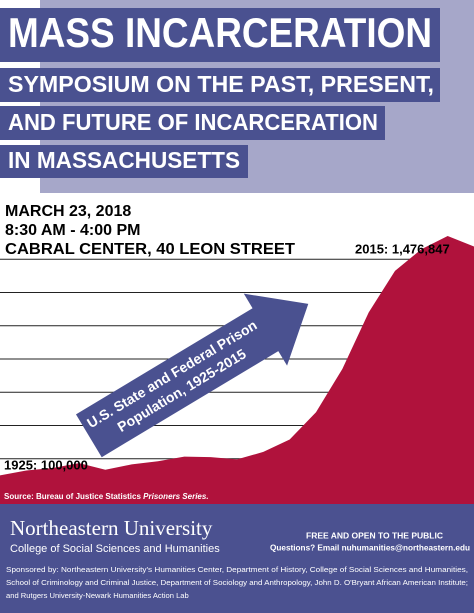 The image size is (474, 613). What do you see at coordinates (220, 32) in the screenshot?
I see `title: MASS INCARCERATION` at bounding box center [220, 32].